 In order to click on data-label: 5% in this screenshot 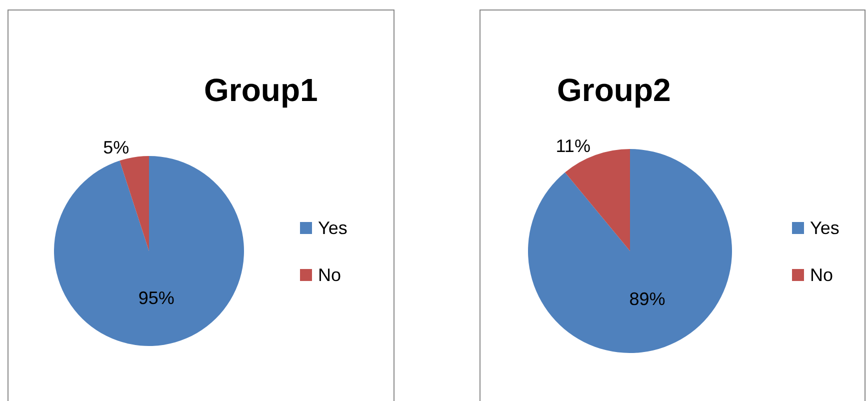, I will do `click(116, 147)`.